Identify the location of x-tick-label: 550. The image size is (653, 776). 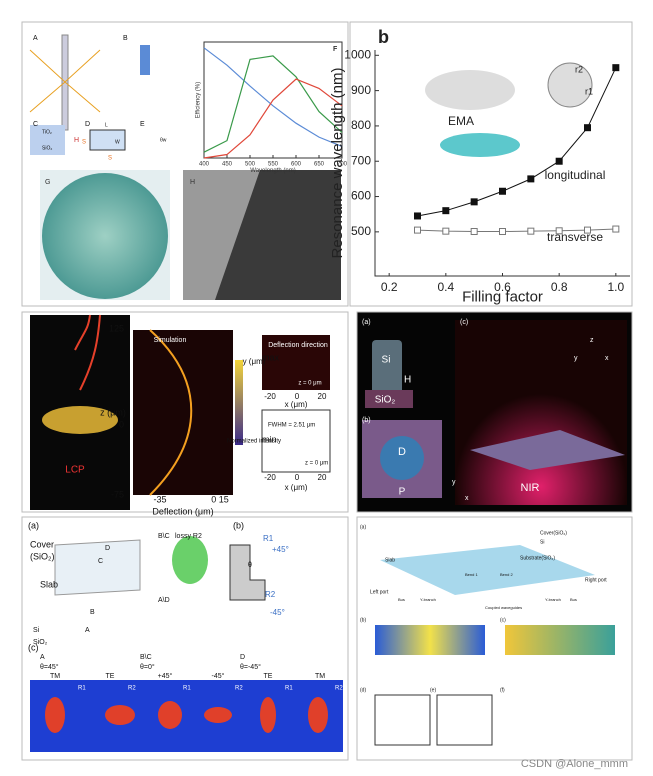
(273, 165).